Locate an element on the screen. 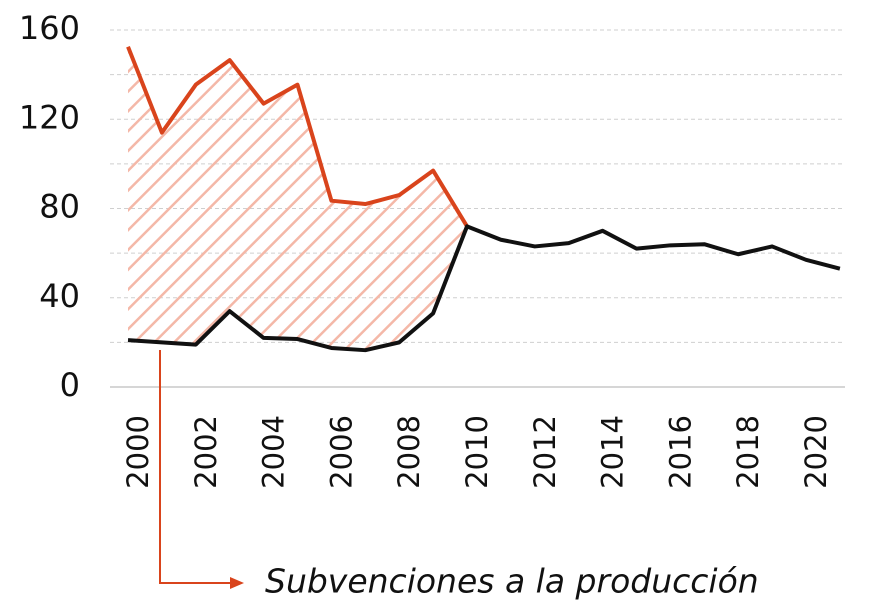 This screenshot has height=603, width=895. x-tick-label: 2012 is located at coordinates (545, 452).